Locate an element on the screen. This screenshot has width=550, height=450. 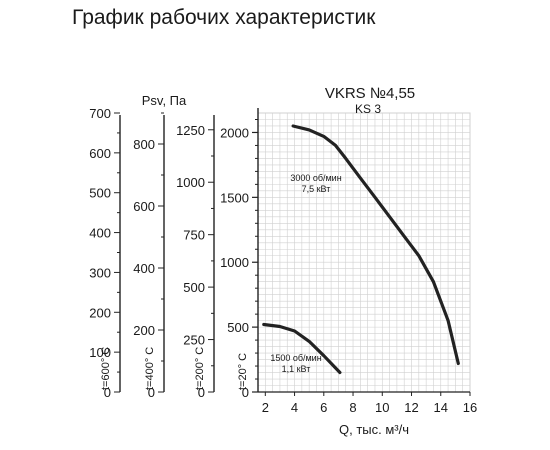
x-tick-label: 8 is located at coordinates (352, 407).